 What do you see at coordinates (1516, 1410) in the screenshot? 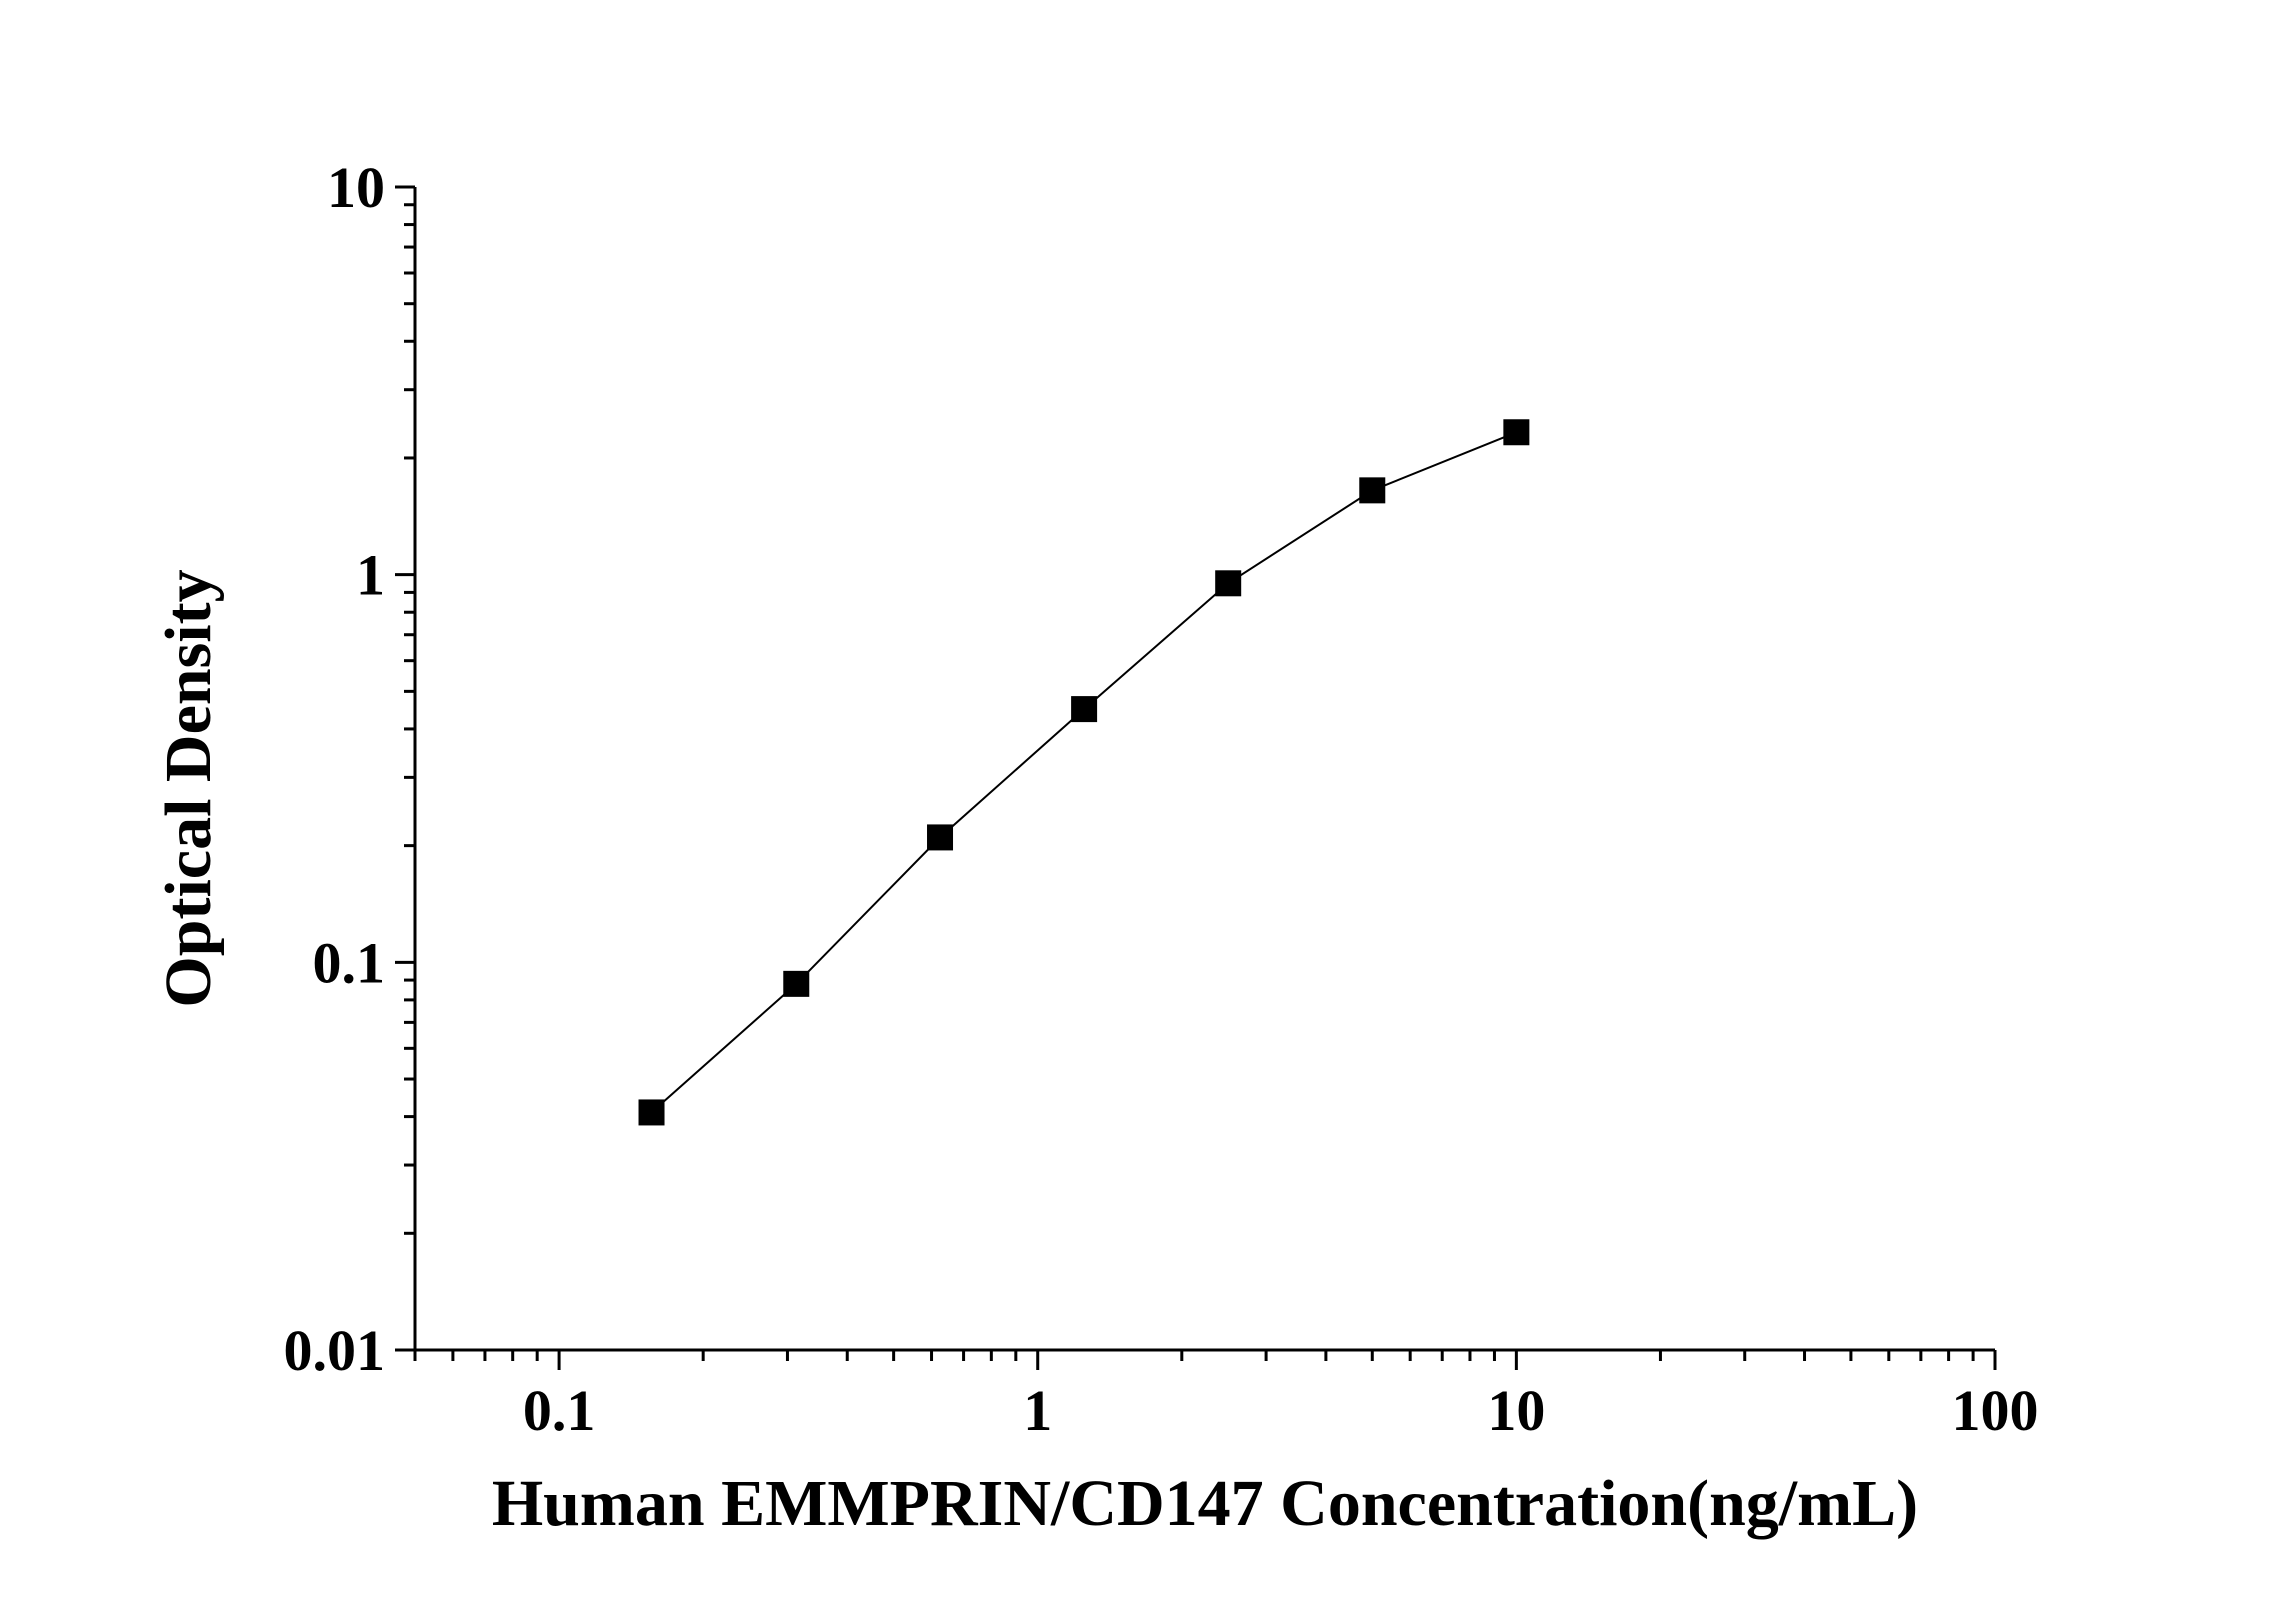
I see `x-tick-label: 10` at bounding box center [1516, 1410].